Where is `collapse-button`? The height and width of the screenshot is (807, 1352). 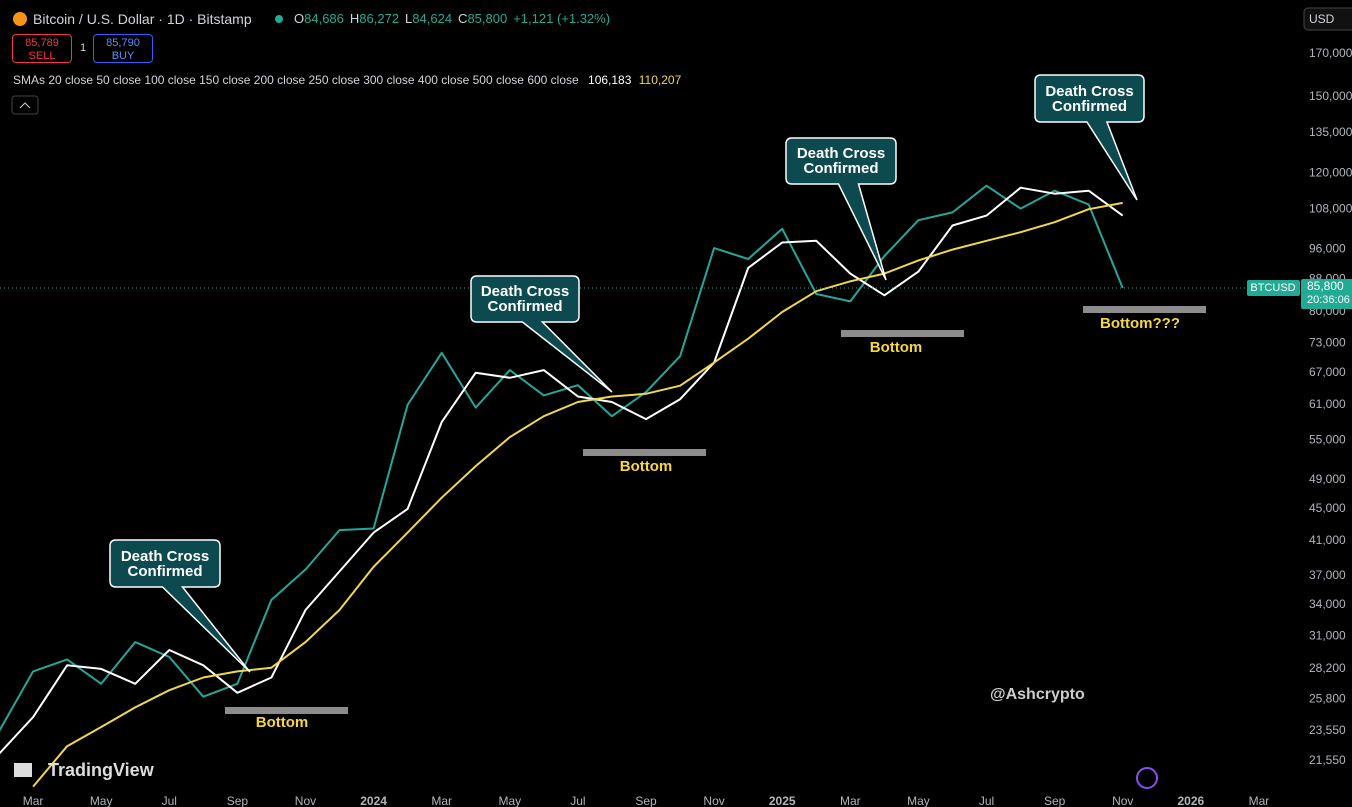
collapse-button is located at coordinates (25, 105).